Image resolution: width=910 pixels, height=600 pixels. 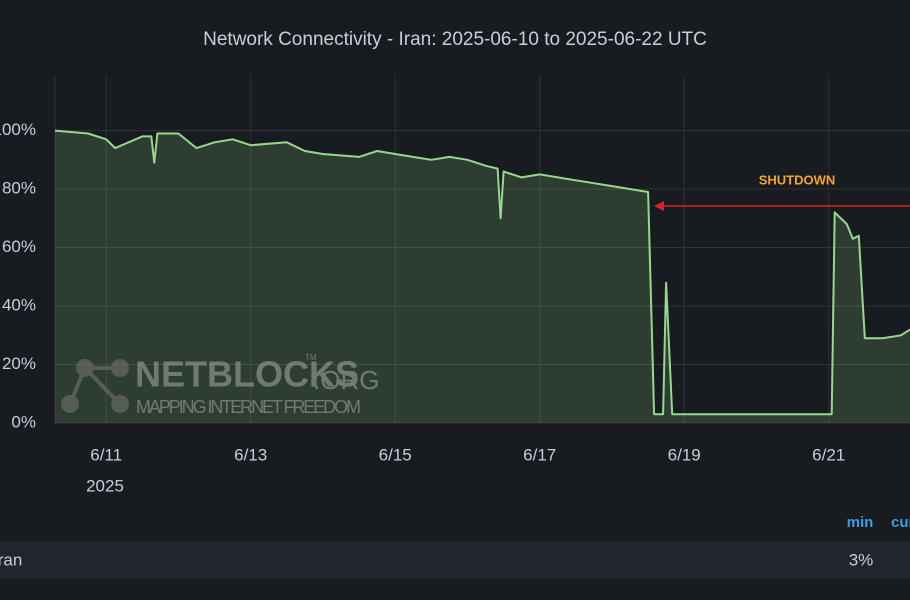 What do you see at coordinates (95, 386) in the screenshot?
I see `logo-links` at bounding box center [95, 386].